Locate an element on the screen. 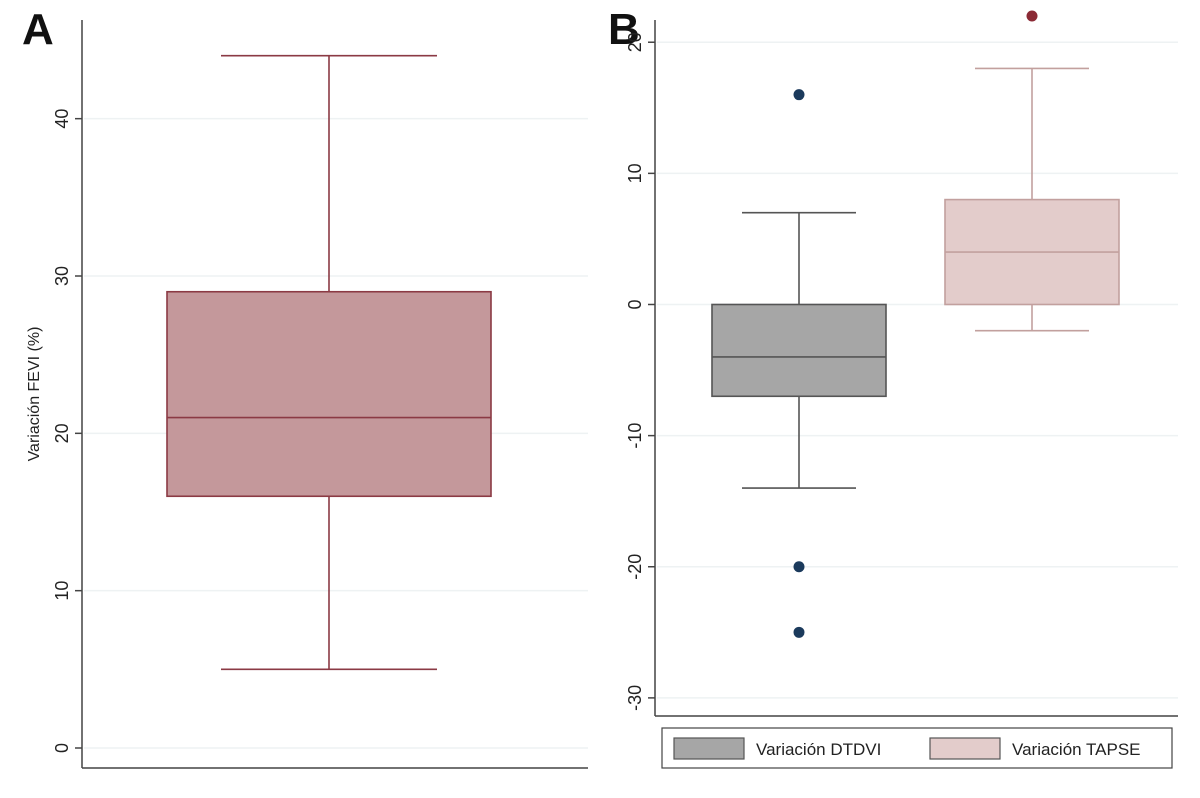 The width and height of the screenshot is (1200, 798). panel-b-label: B is located at coordinates (624, 29).